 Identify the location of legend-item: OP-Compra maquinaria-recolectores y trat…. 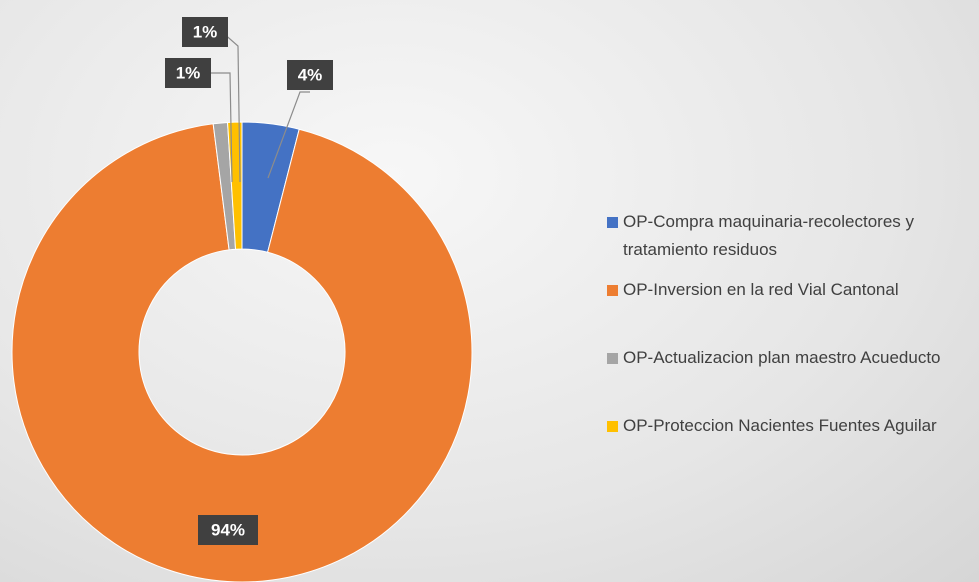
(791, 242).